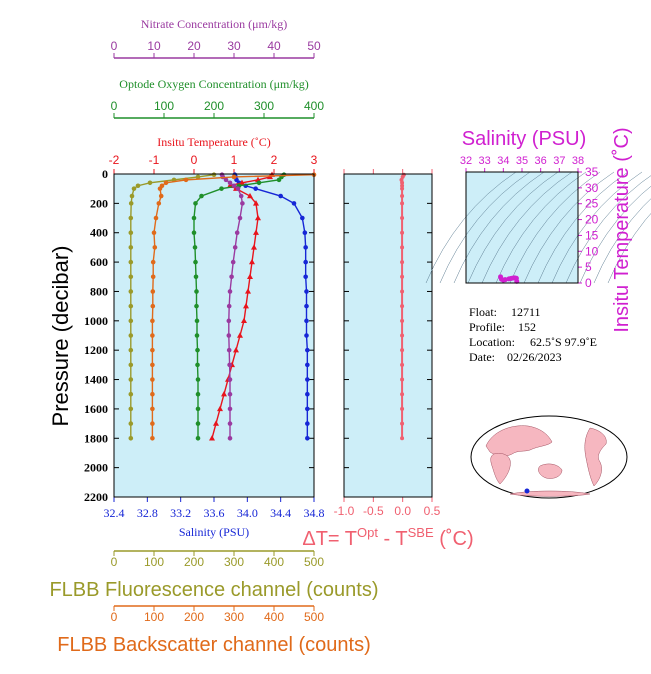 The image size is (651, 674). I want to click on pressure-tick-label: 2200, so click(96, 497).